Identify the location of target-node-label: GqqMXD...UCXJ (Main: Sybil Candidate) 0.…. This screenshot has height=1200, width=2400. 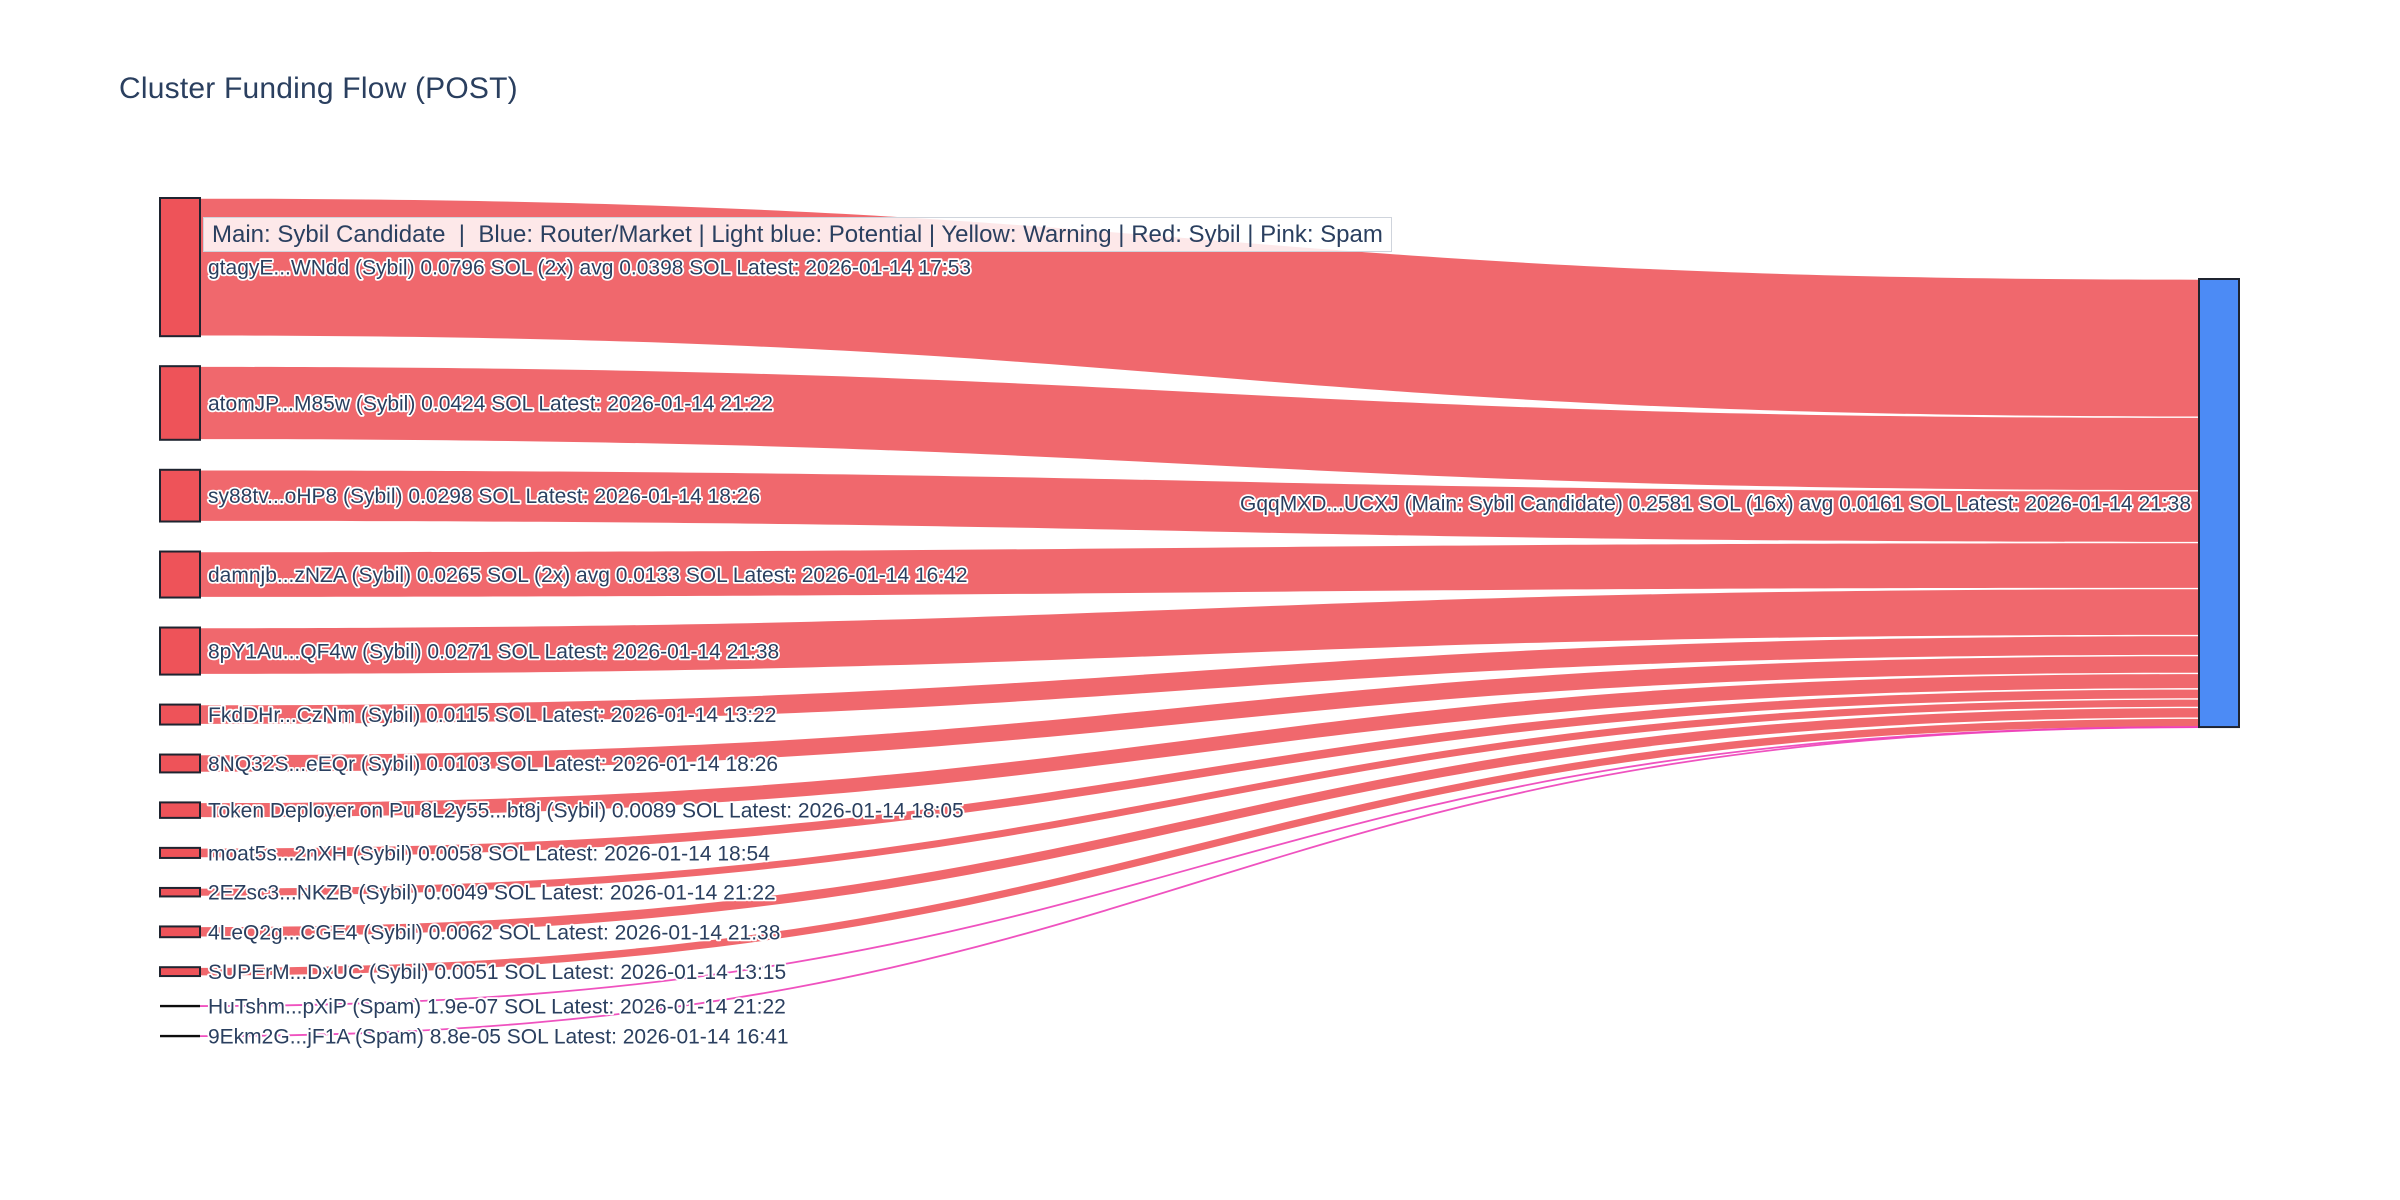
(1715, 504).